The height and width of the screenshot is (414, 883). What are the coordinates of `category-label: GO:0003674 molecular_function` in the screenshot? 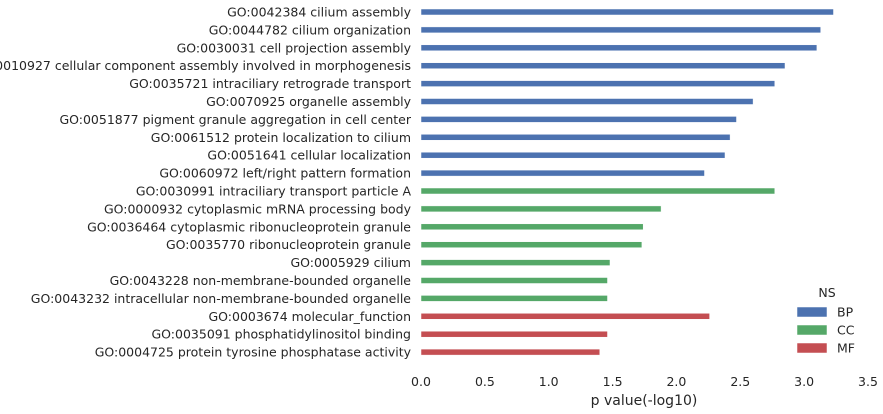 It's located at (309, 316).